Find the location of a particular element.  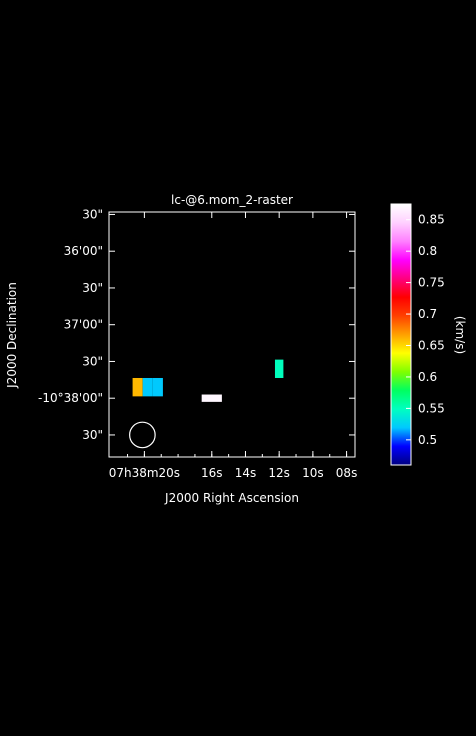

colorbar-tick-label: 0.65 is located at coordinates (431, 346).